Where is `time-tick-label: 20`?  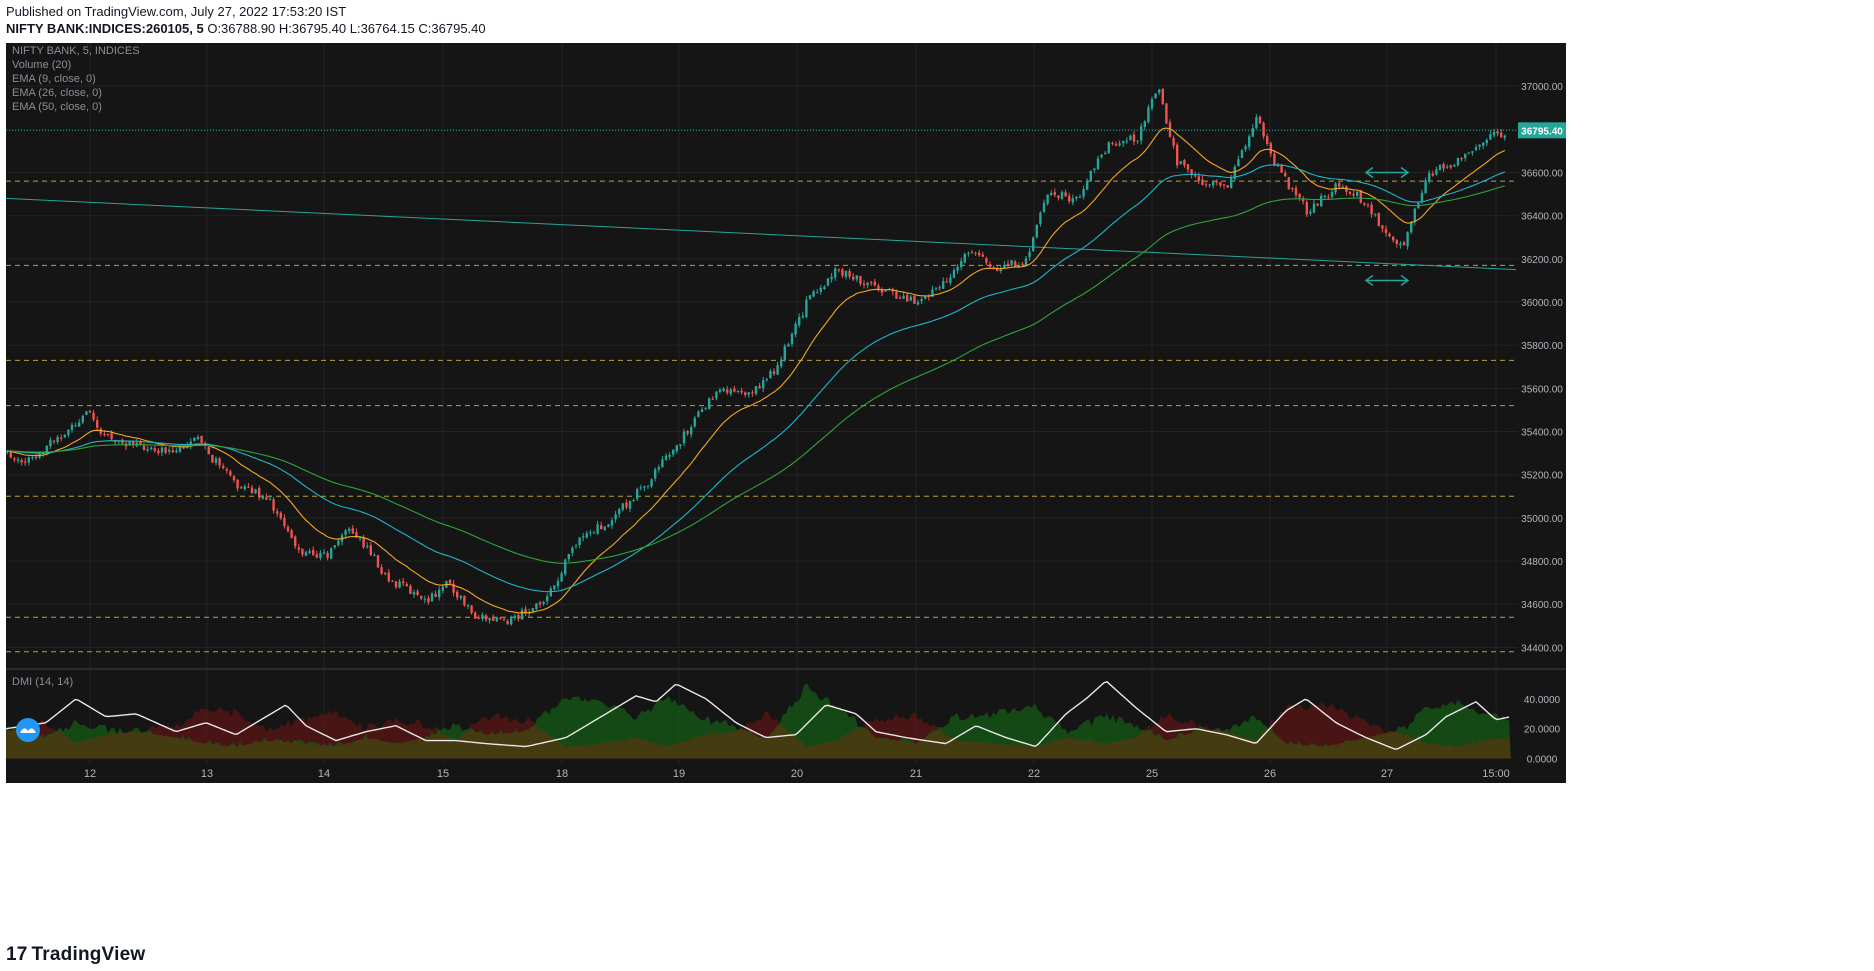 time-tick-label: 20 is located at coordinates (797, 774).